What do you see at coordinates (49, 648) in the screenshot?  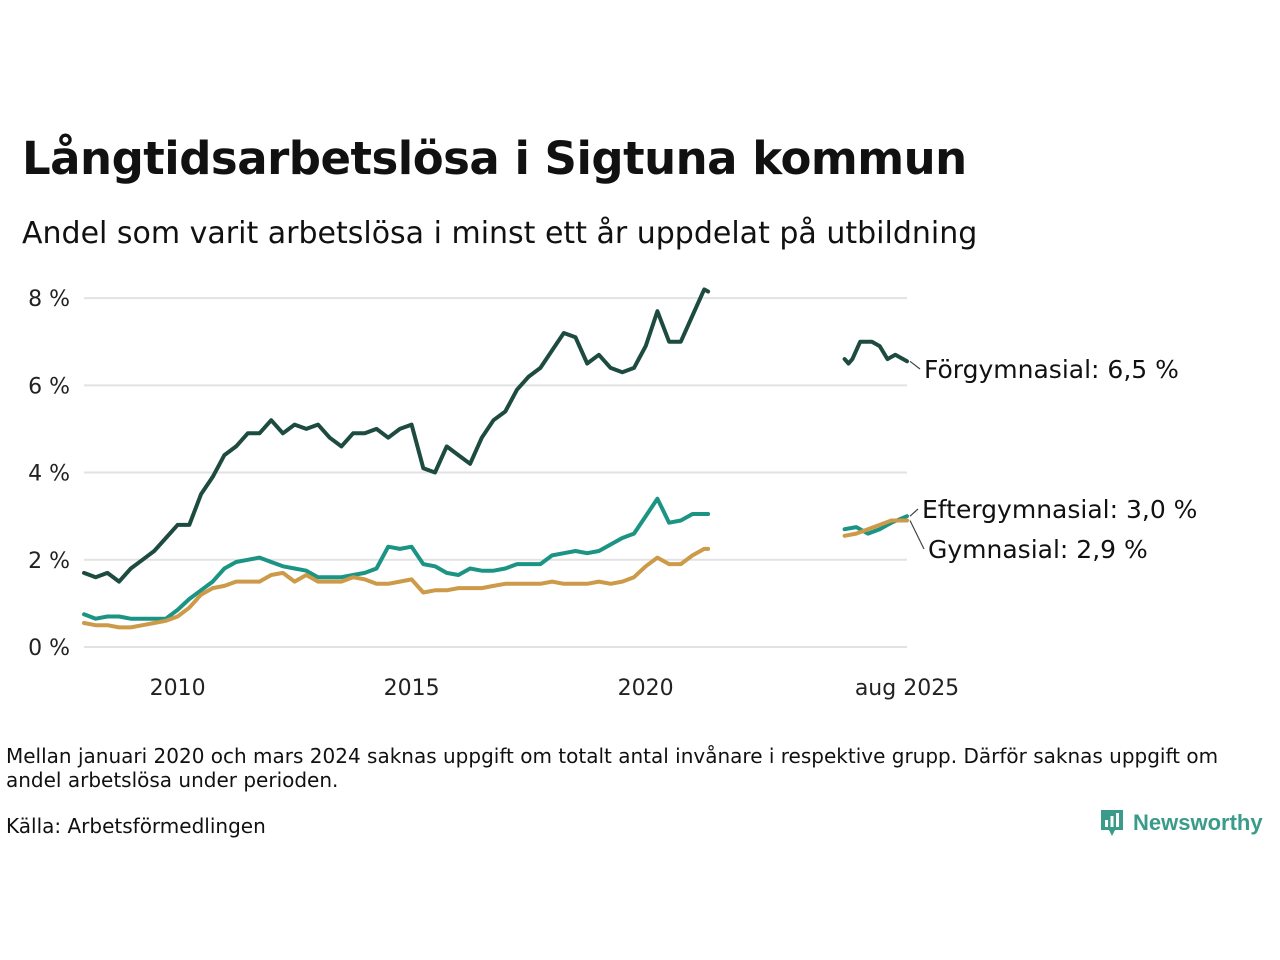 I see `y-tick-label: 0 %` at bounding box center [49, 648].